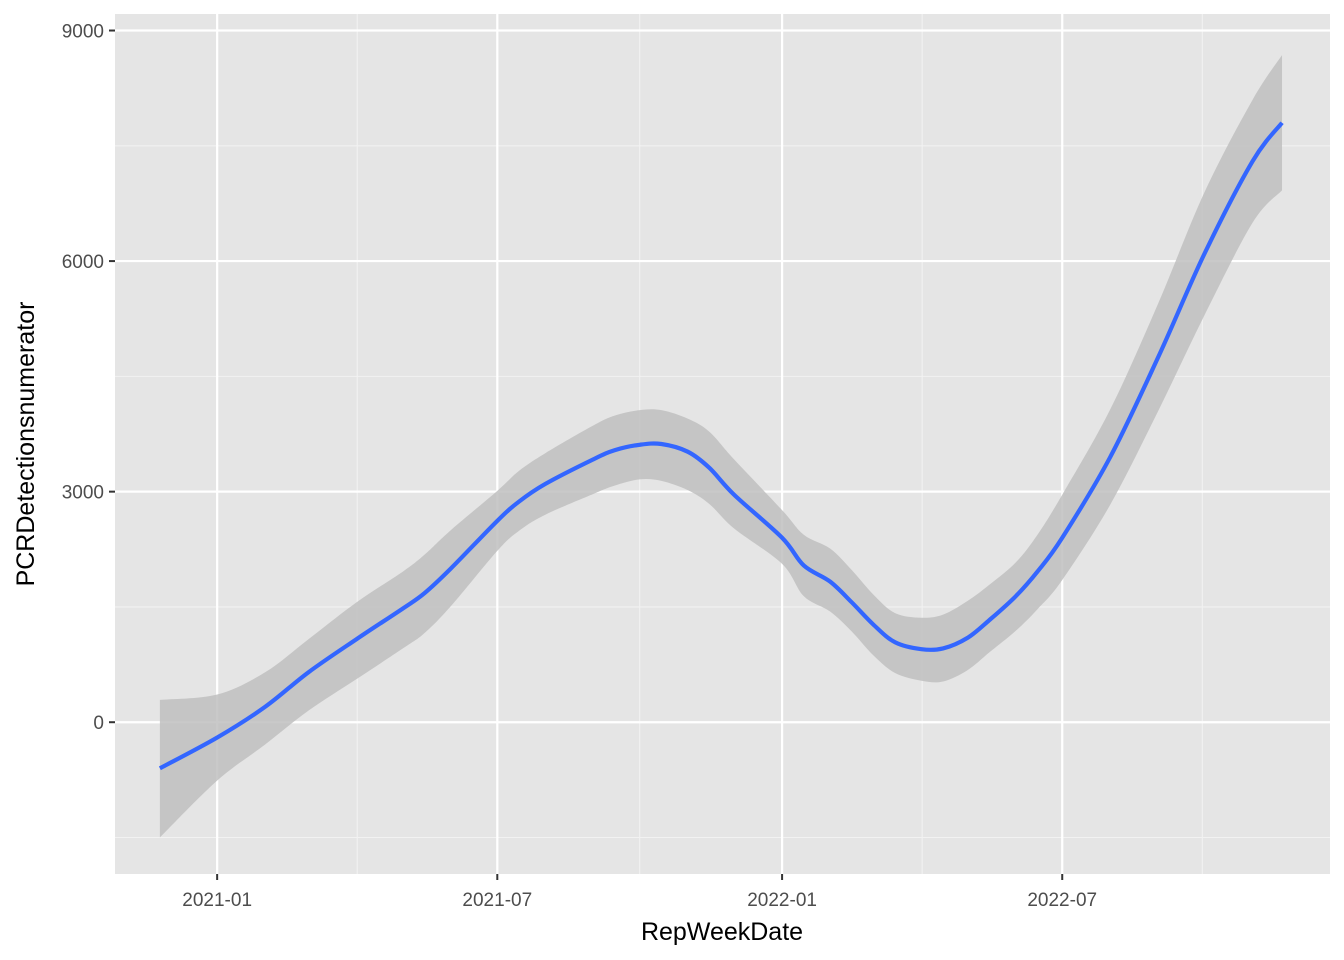 The width and height of the screenshot is (1344, 960). I want to click on x-axis-title: RepWeekDate, so click(722, 932).